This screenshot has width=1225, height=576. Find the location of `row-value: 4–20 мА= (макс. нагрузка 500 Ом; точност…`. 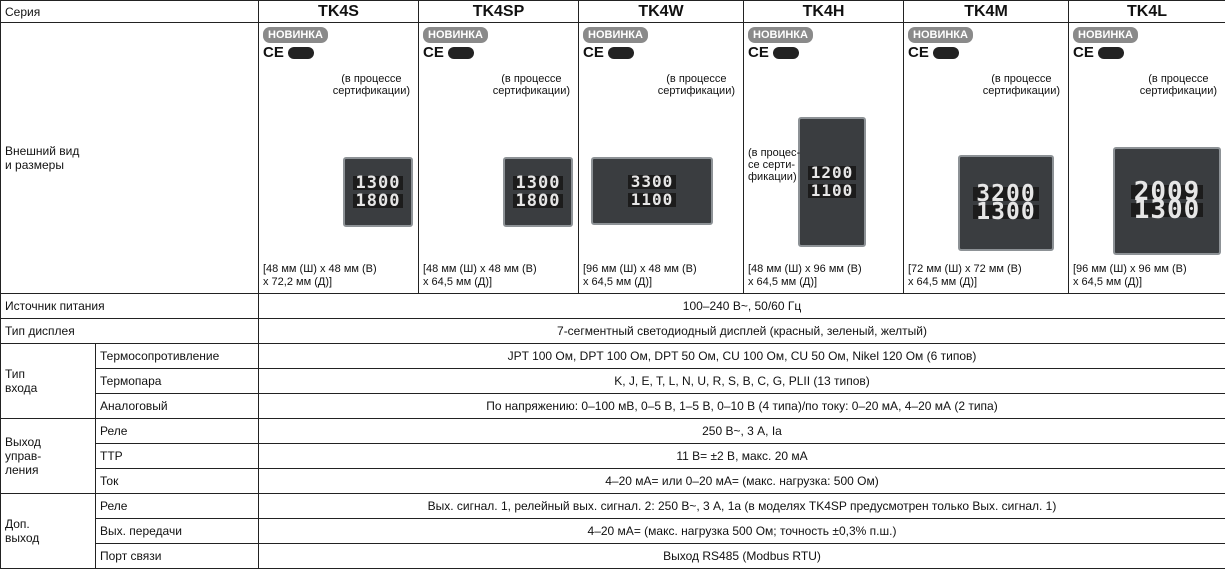

row-value: 4–20 мА= (макс. нагрузка 500 Ом; точност… is located at coordinates (741, 531).